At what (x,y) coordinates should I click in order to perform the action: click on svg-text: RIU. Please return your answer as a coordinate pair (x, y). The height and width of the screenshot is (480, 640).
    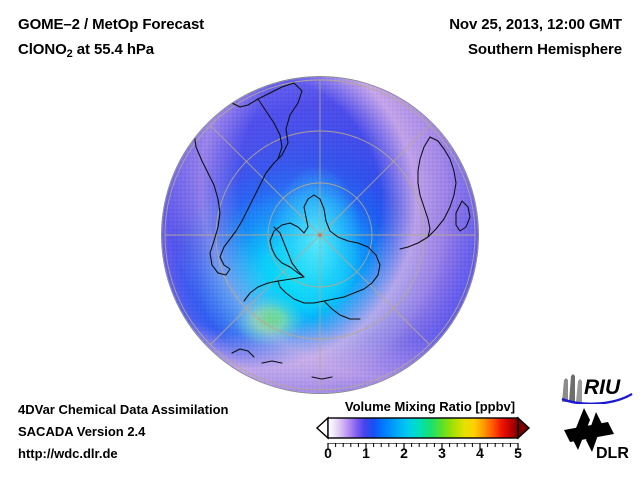
    Looking at the image, I should click on (602, 387).